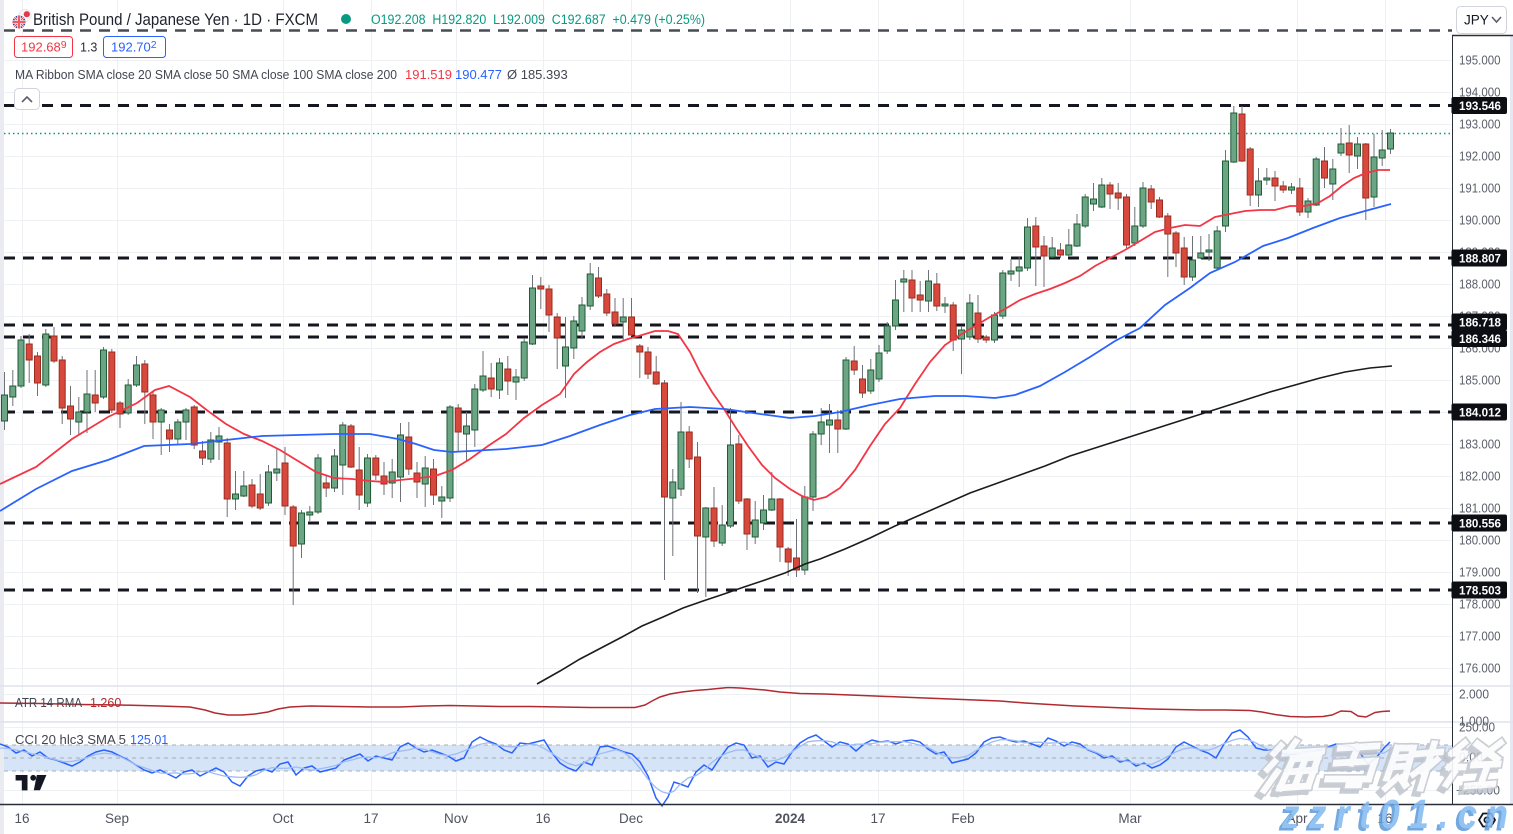  What do you see at coordinates (1480, 590) in the screenshot?
I see `svg-text: 178.503` at bounding box center [1480, 590].